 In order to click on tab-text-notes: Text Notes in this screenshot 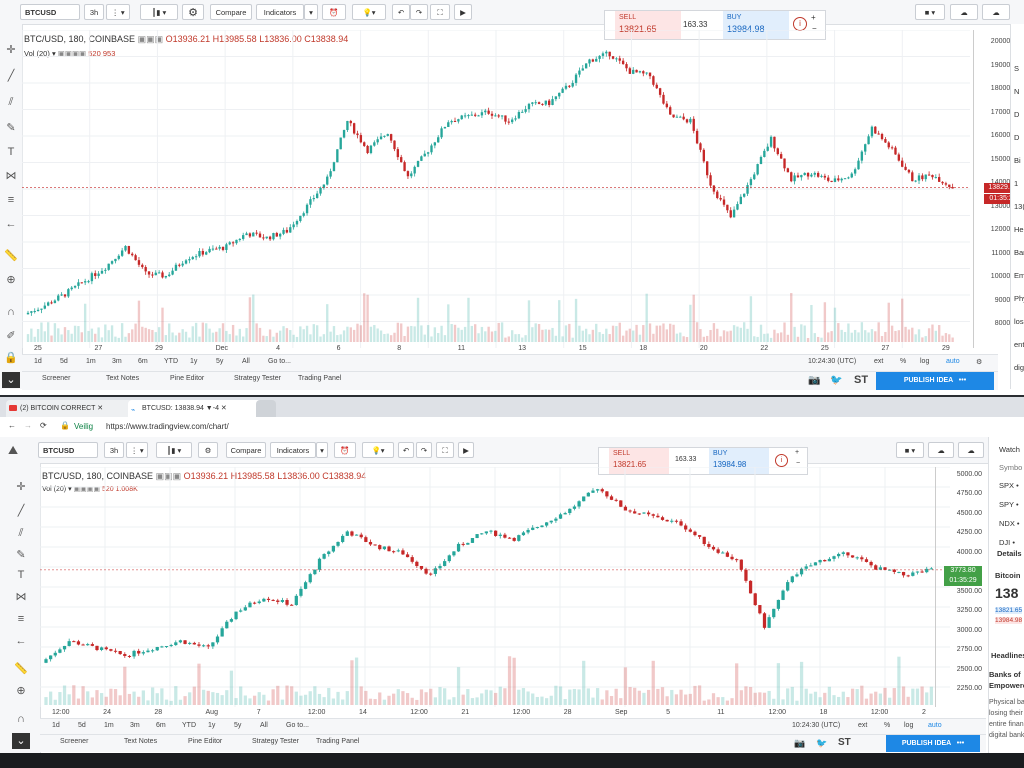, I will do `click(123, 378)`.